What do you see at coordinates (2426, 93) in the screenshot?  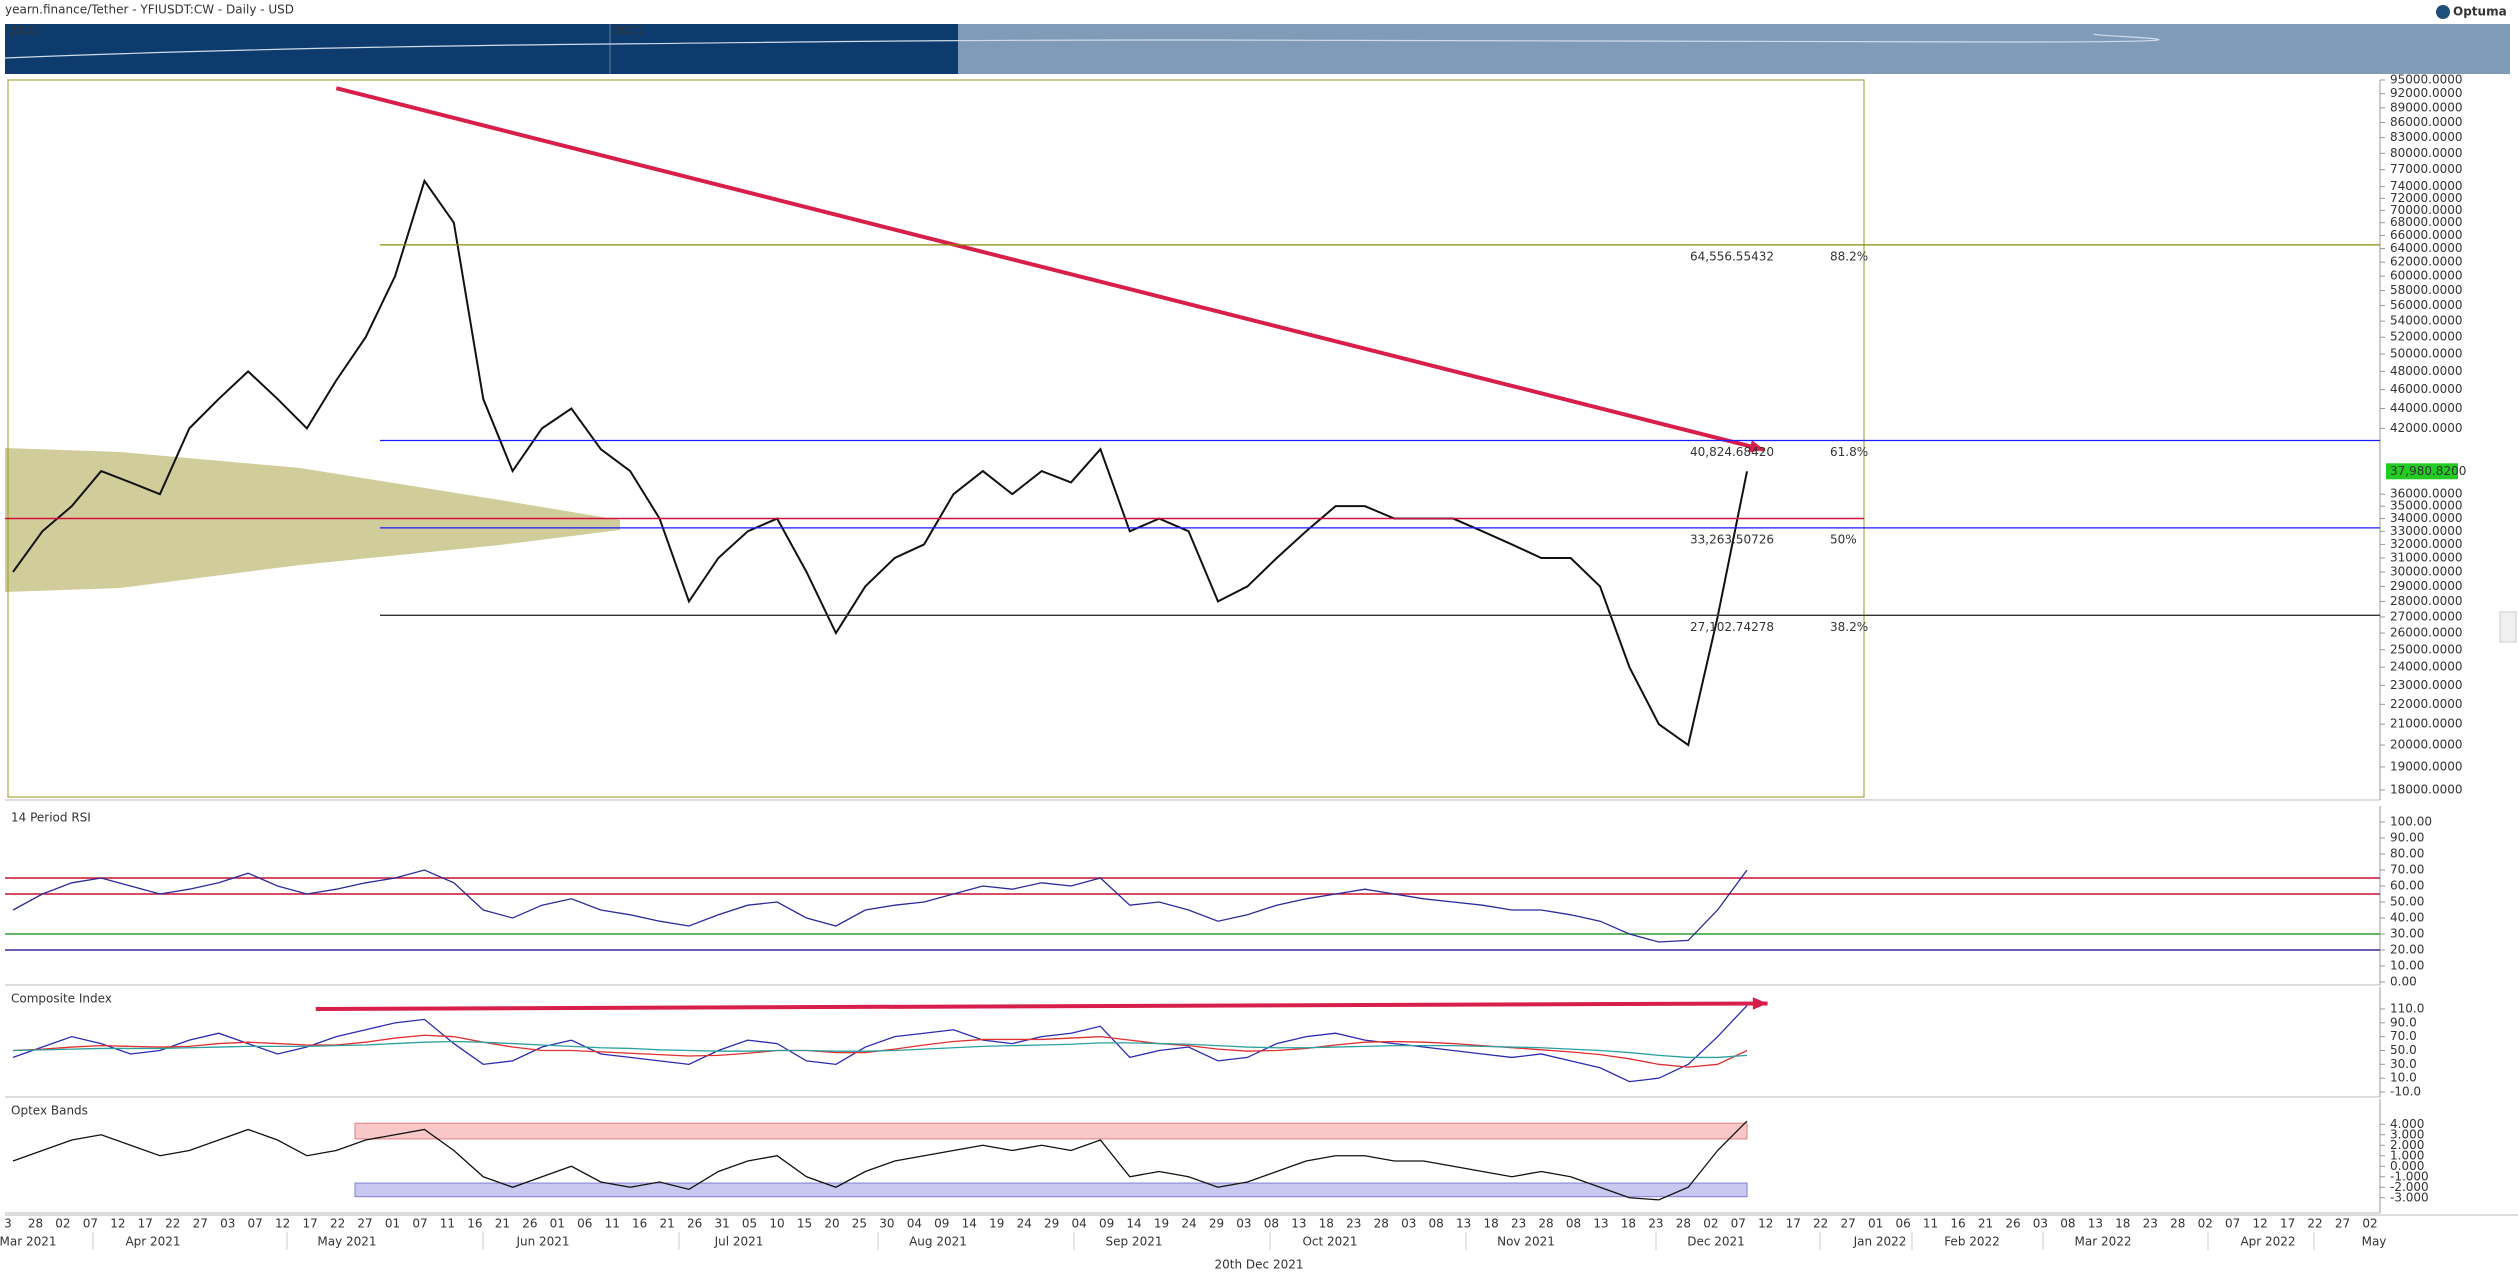 I see `y-tick-label: 92000.0000` at bounding box center [2426, 93].